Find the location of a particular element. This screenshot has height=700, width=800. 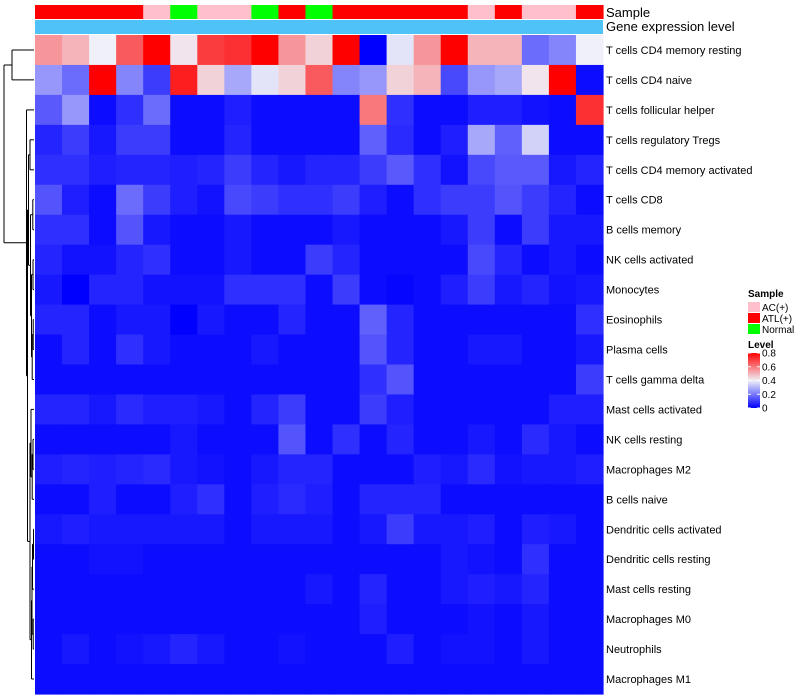

row-label: T cells regulatory Tregs is located at coordinates (663, 141).